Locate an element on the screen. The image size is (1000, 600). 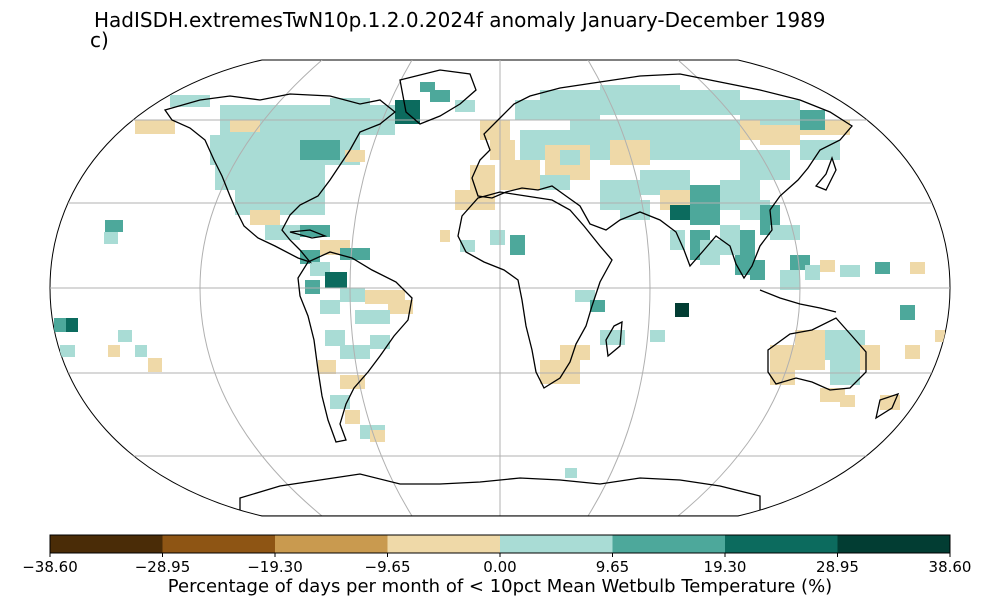
gridline-meridian-120e is located at coordinates (739, 288).